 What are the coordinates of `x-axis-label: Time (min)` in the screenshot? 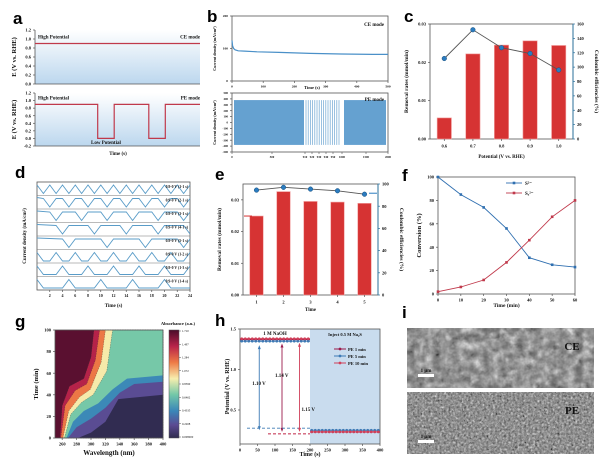 It's located at (506, 305).